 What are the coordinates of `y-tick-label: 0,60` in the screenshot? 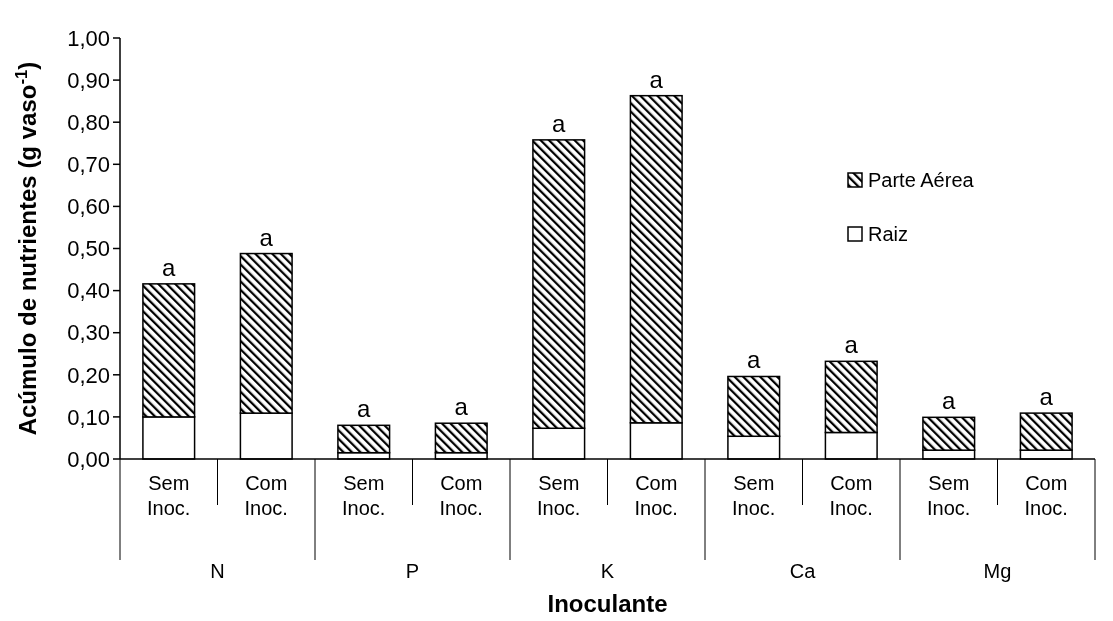 It's located at (88, 207).